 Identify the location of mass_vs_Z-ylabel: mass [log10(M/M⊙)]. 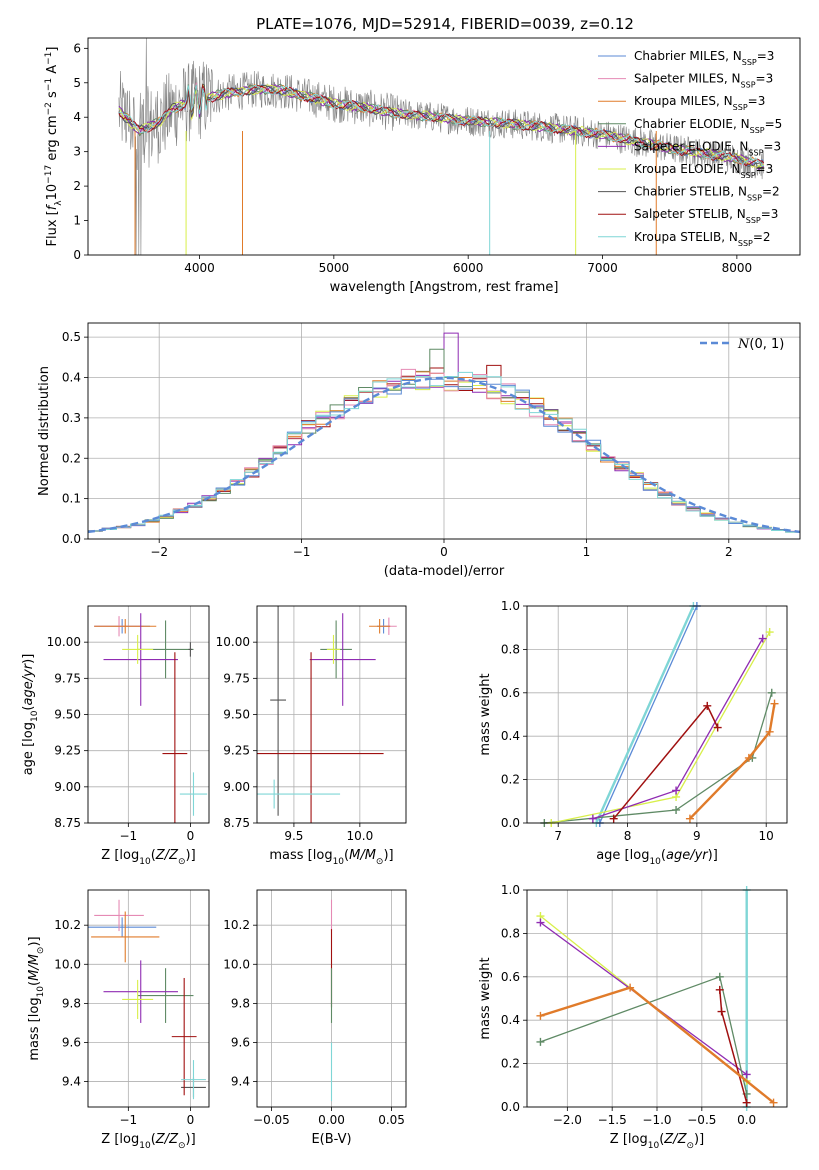
(36, 998).